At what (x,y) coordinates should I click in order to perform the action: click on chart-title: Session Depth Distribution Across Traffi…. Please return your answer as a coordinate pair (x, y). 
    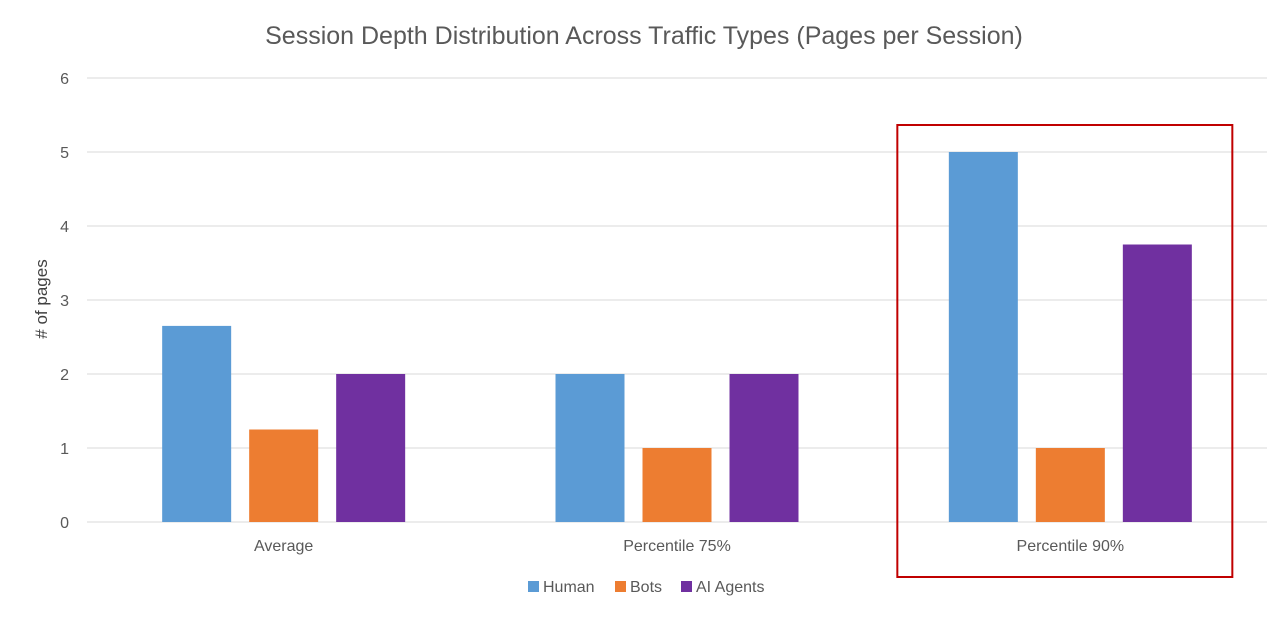
    Looking at the image, I should click on (644, 36).